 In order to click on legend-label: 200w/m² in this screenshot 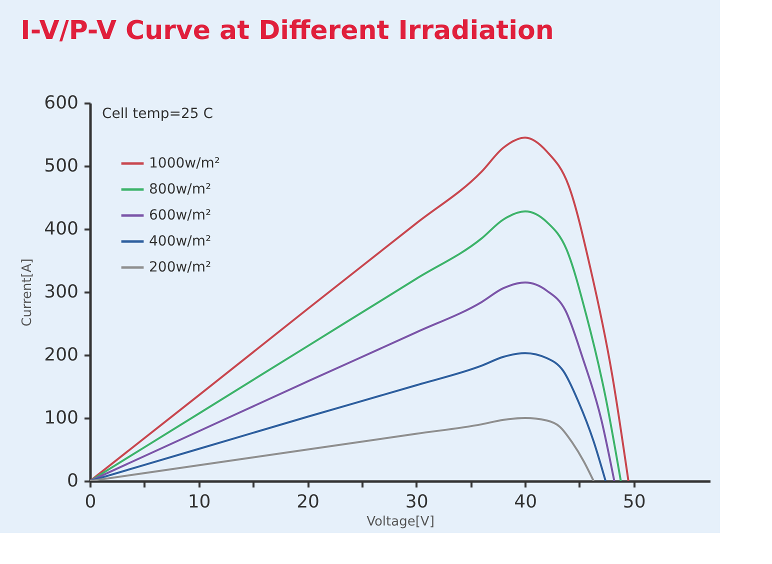, I will do `click(180, 268)`.